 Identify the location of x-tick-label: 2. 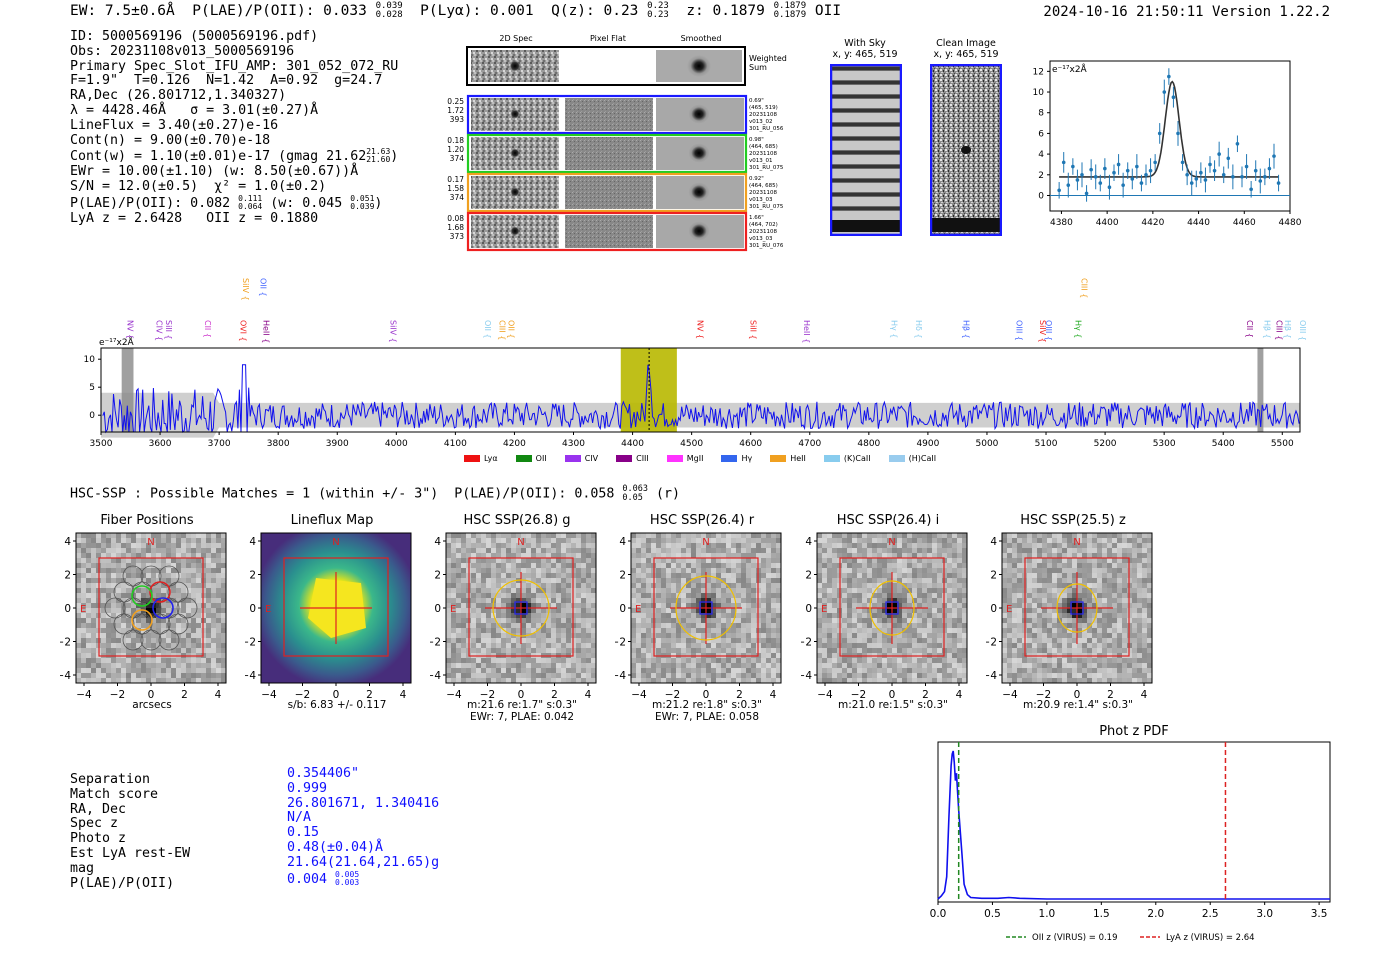
(369, 695).